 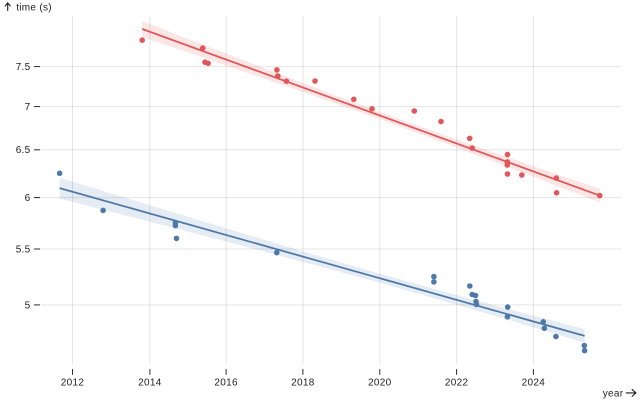 What do you see at coordinates (28, 198) in the screenshot?
I see `svg-text: 6` at bounding box center [28, 198].